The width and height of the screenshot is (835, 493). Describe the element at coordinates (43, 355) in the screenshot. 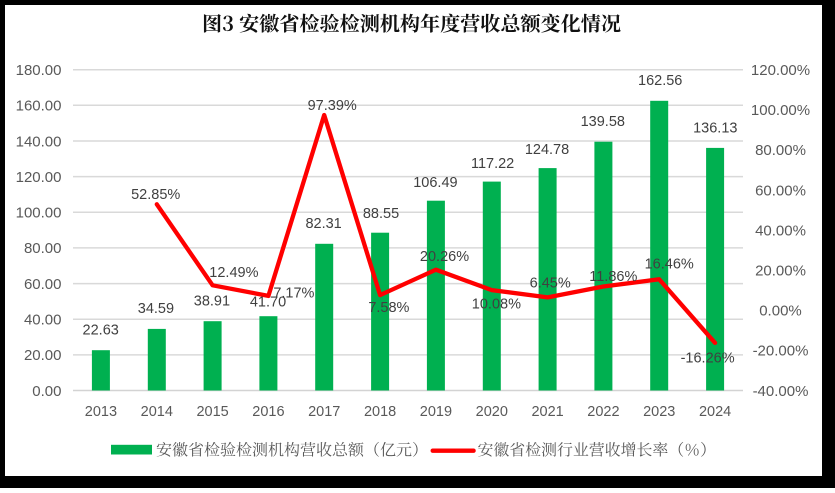

I see `svg-text: 20.00` at that location.